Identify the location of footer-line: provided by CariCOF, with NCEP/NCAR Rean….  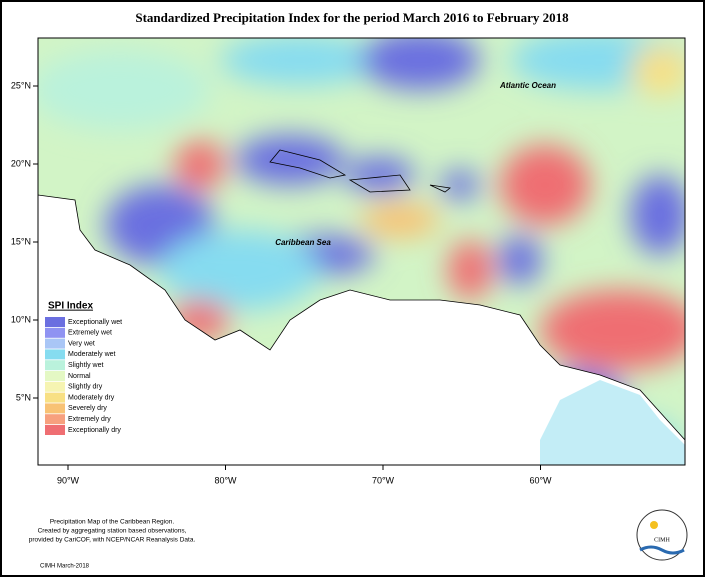
(112, 540).